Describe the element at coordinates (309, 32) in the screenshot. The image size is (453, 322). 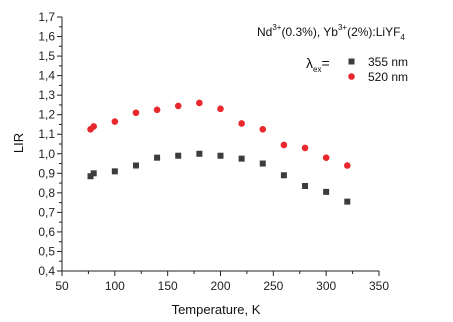
I see `title-part-yb: (0.3%), Yb` at that location.